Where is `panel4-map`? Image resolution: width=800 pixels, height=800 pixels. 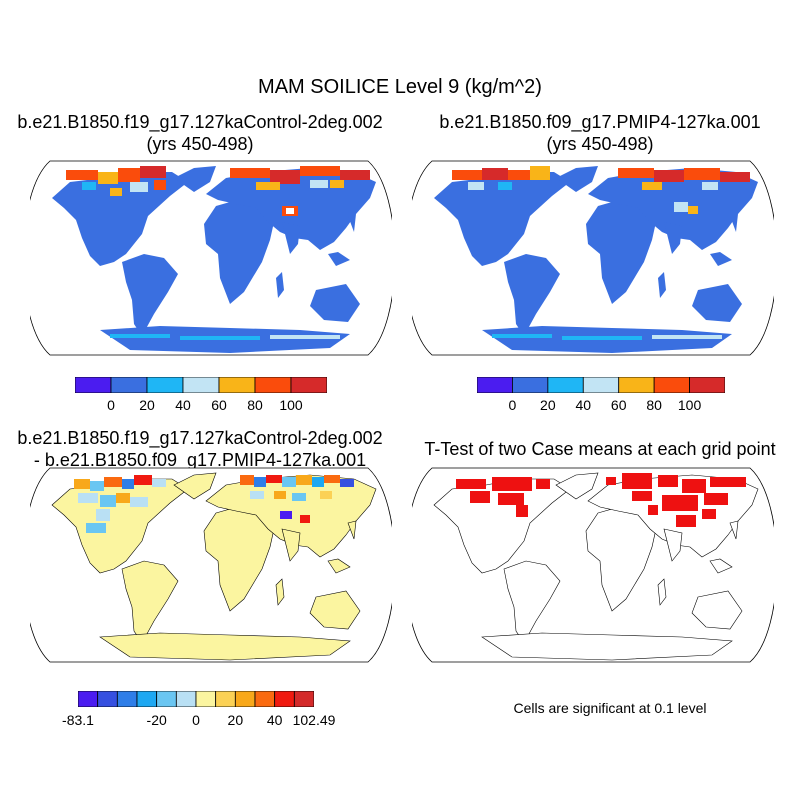 panel4-map is located at coordinates (593, 565).